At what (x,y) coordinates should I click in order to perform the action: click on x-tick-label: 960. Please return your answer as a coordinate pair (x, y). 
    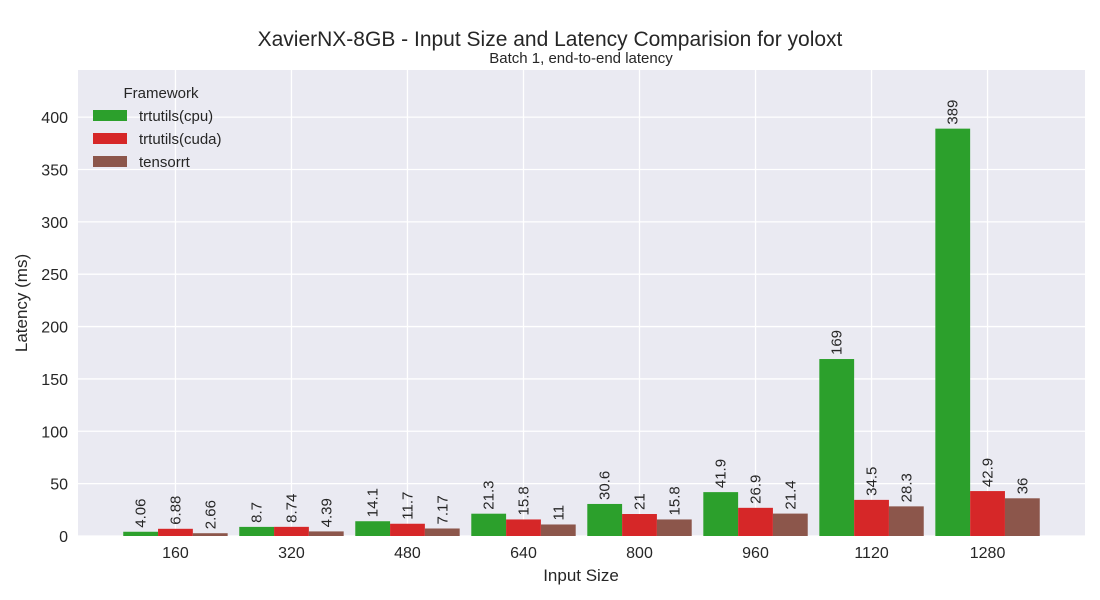
    Looking at the image, I should click on (755, 553).